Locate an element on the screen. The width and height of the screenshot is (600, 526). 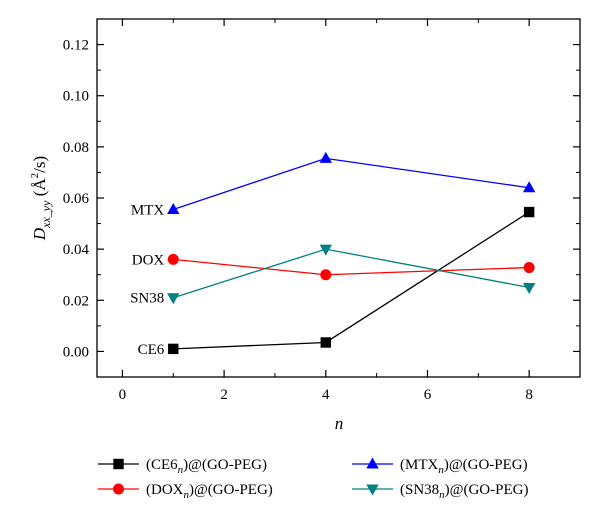
y-axis-title: Dxx_yy (Å2/s) is located at coordinates (41, 198).